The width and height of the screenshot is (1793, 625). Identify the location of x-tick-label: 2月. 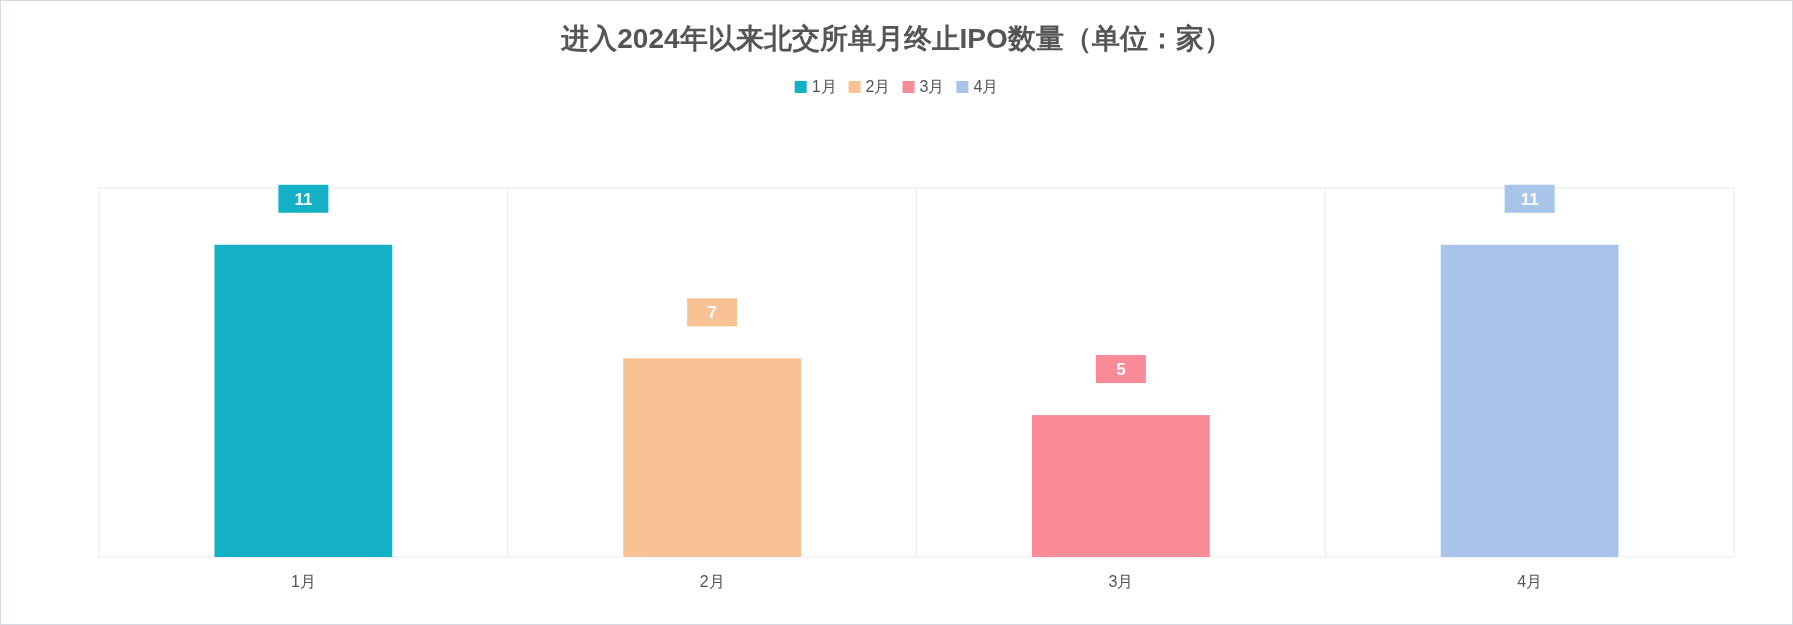
(712, 581).